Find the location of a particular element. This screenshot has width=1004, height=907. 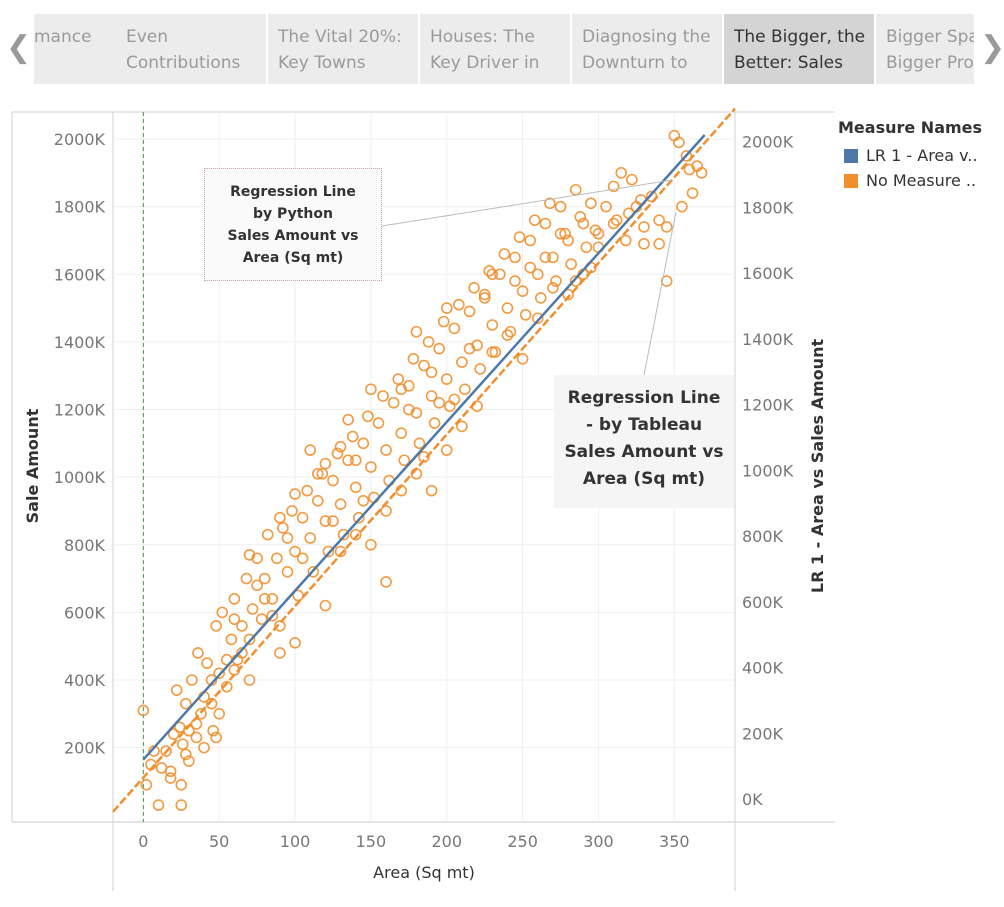

x-tick-label: 50 is located at coordinates (219, 841).